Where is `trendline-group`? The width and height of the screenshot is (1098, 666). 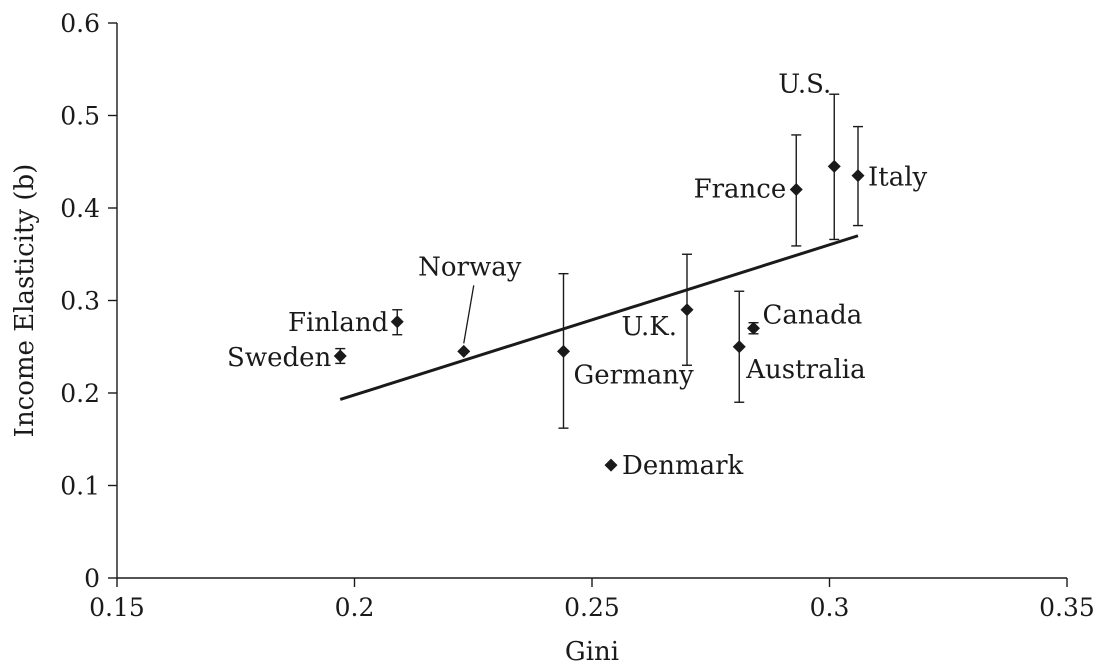
trendline-group is located at coordinates (599, 317).